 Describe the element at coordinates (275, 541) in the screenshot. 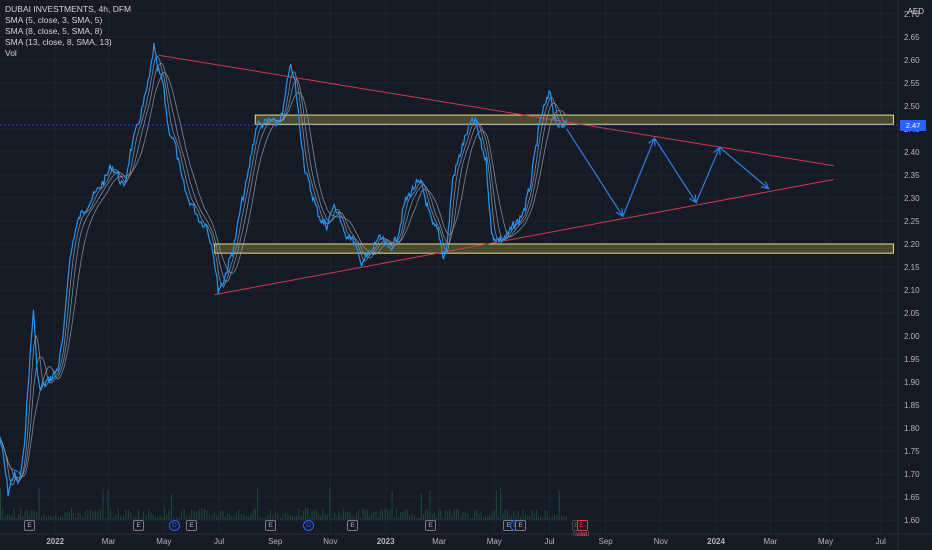

I see `x-tick-label: Sep` at that location.